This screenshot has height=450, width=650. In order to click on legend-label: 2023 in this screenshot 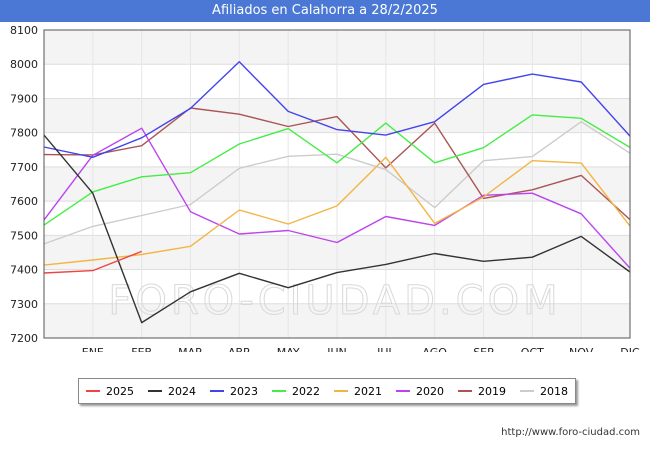, I will do `click(244, 391)`.